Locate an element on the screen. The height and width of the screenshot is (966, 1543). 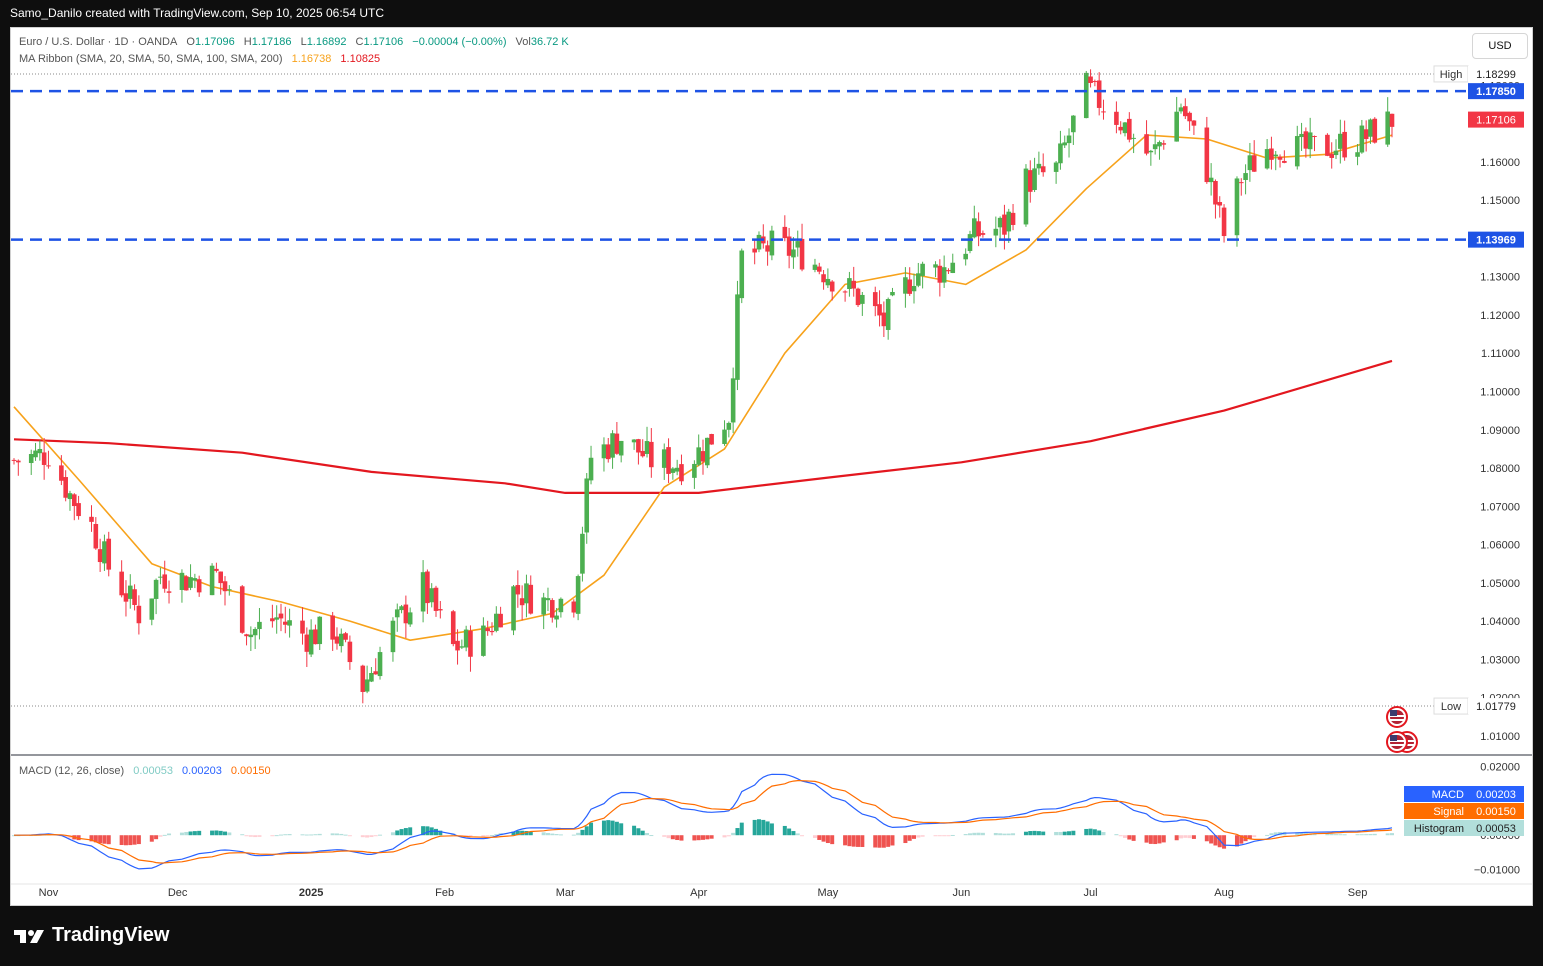
flag-stripe is located at coordinates (1397, 745).